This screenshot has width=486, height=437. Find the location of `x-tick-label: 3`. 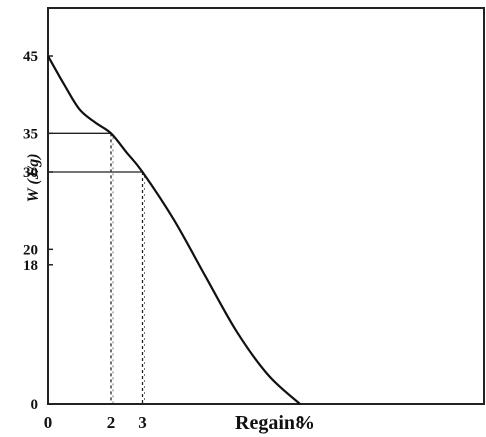

x-tick-label: 3 is located at coordinates (142, 422).